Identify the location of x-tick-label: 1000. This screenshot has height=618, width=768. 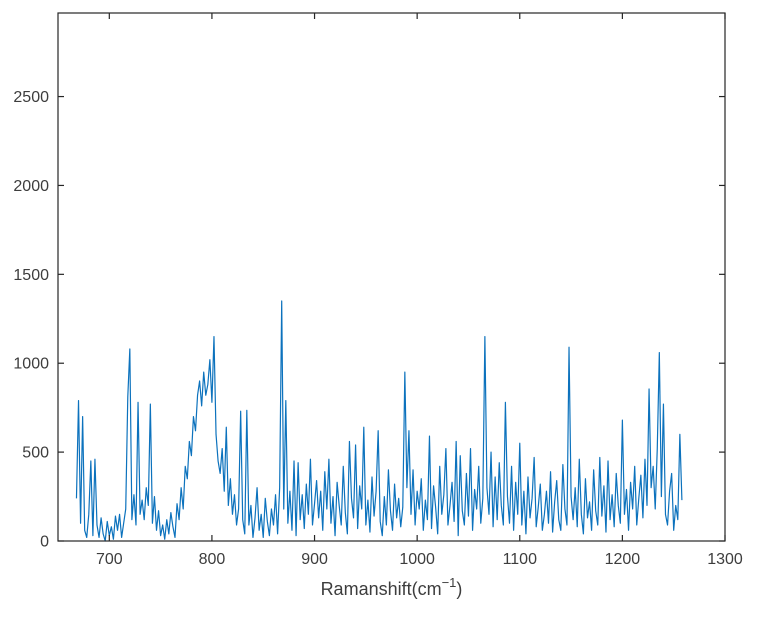
(417, 559).